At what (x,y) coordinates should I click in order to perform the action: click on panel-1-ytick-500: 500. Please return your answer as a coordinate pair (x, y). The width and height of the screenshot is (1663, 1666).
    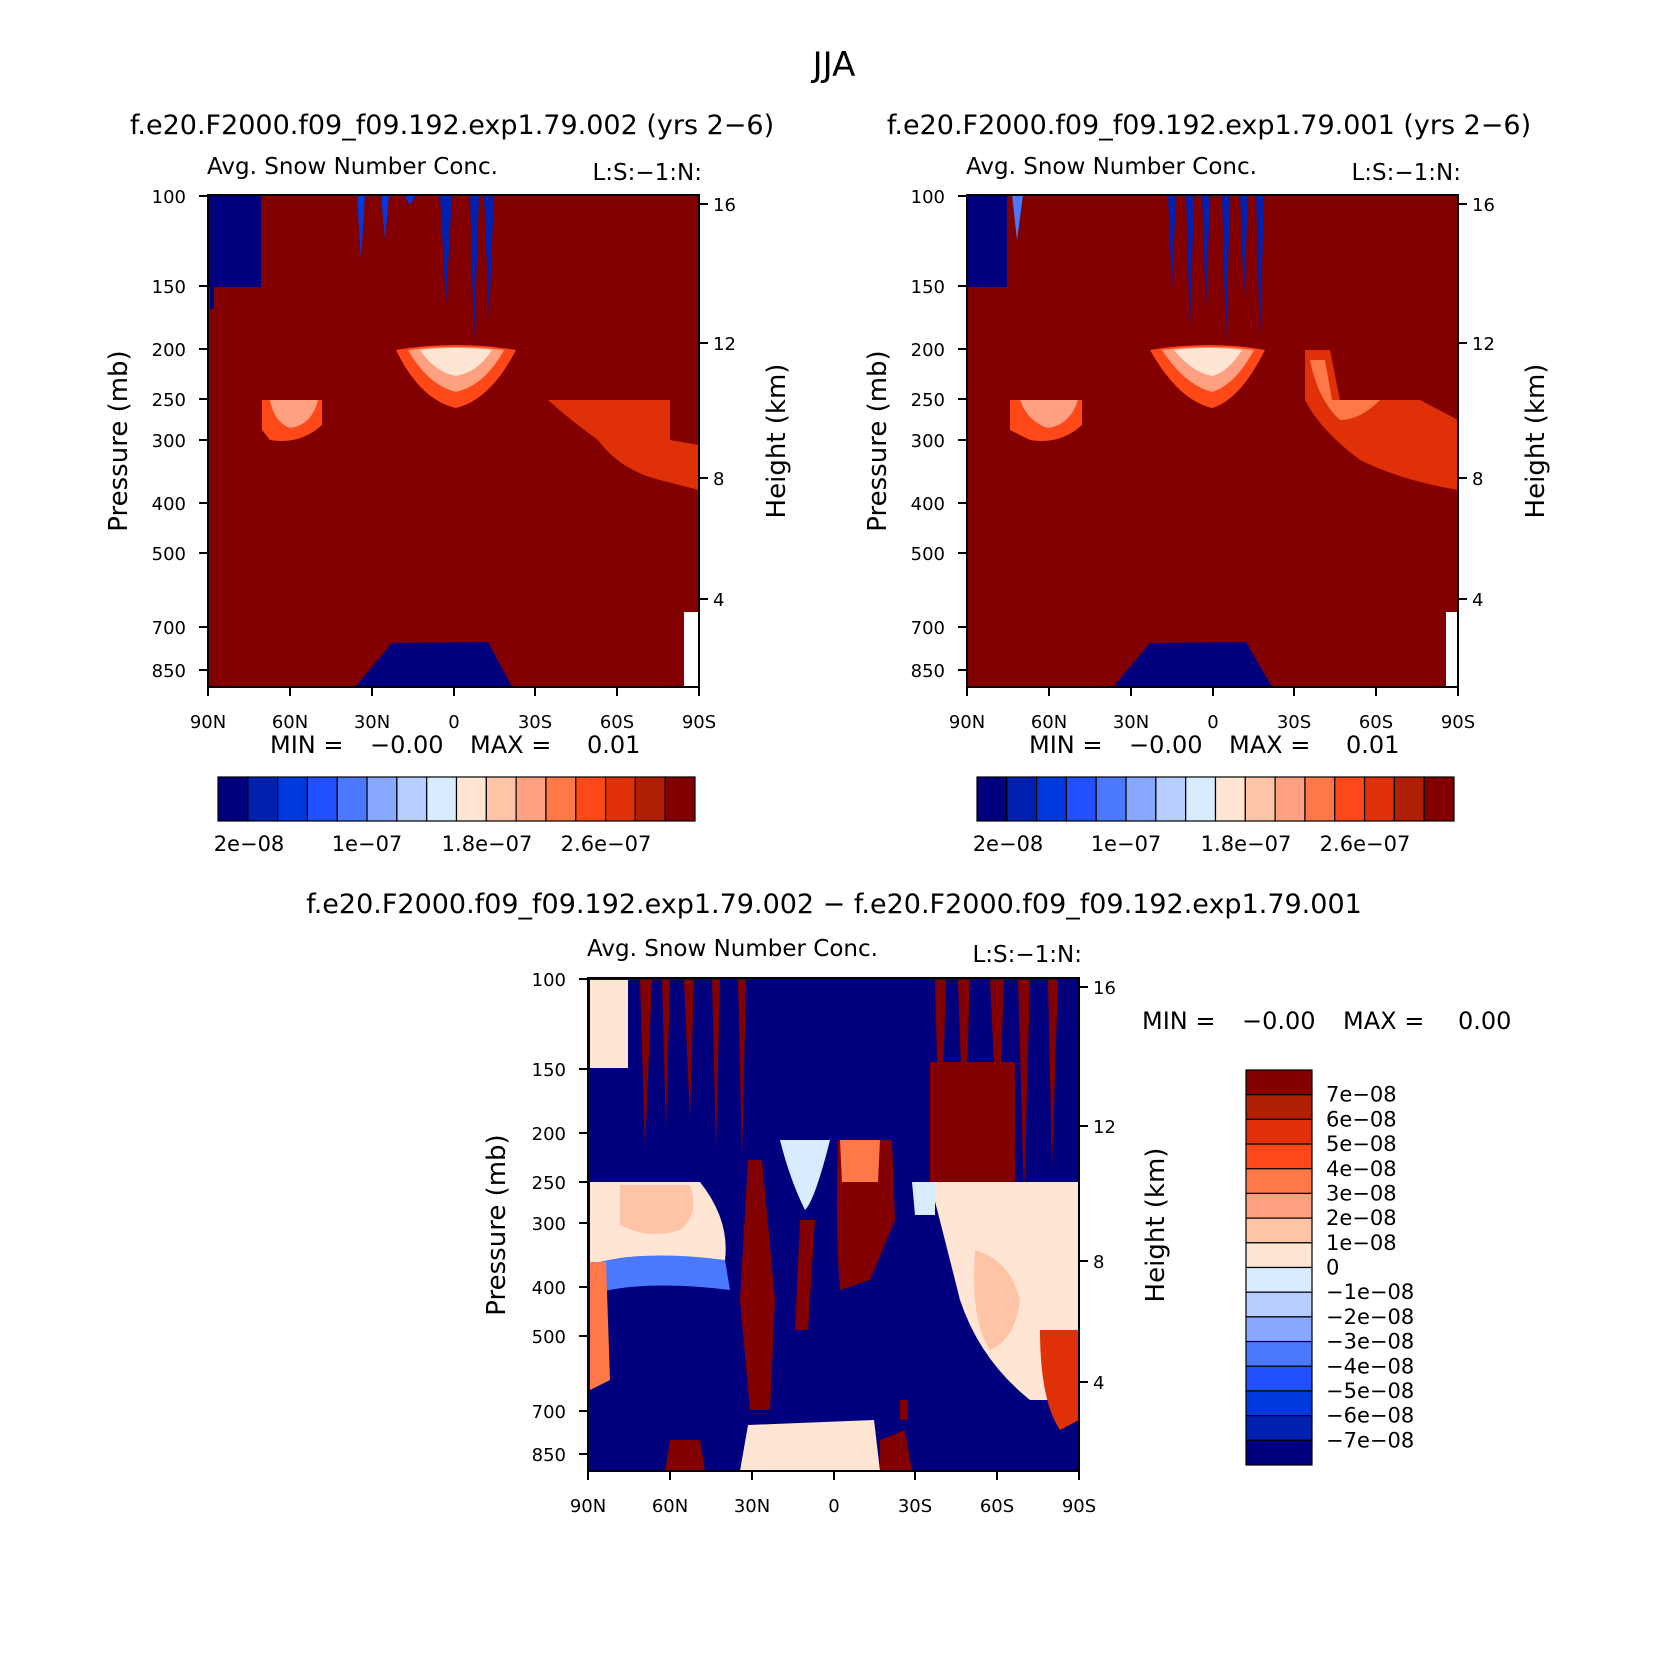
    Looking at the image, I should click on (169, 554).